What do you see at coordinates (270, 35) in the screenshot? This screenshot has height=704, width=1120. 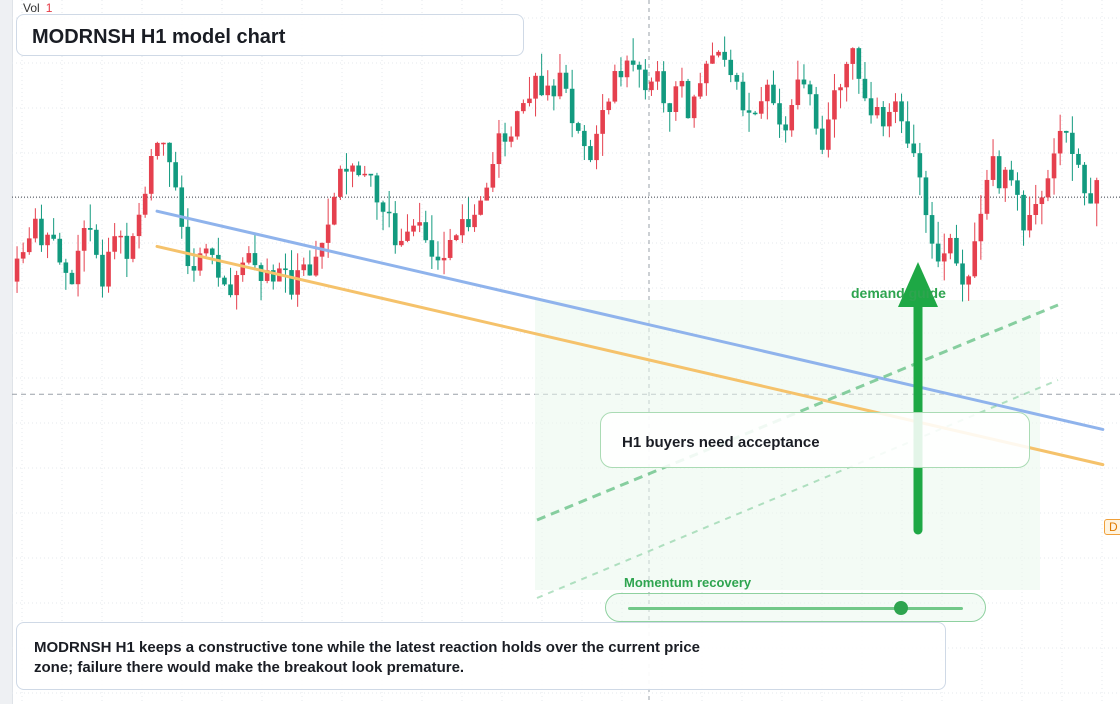 I see `chart-title-box: MODRNSH H1 model chart` at bounding box center [270, 35].